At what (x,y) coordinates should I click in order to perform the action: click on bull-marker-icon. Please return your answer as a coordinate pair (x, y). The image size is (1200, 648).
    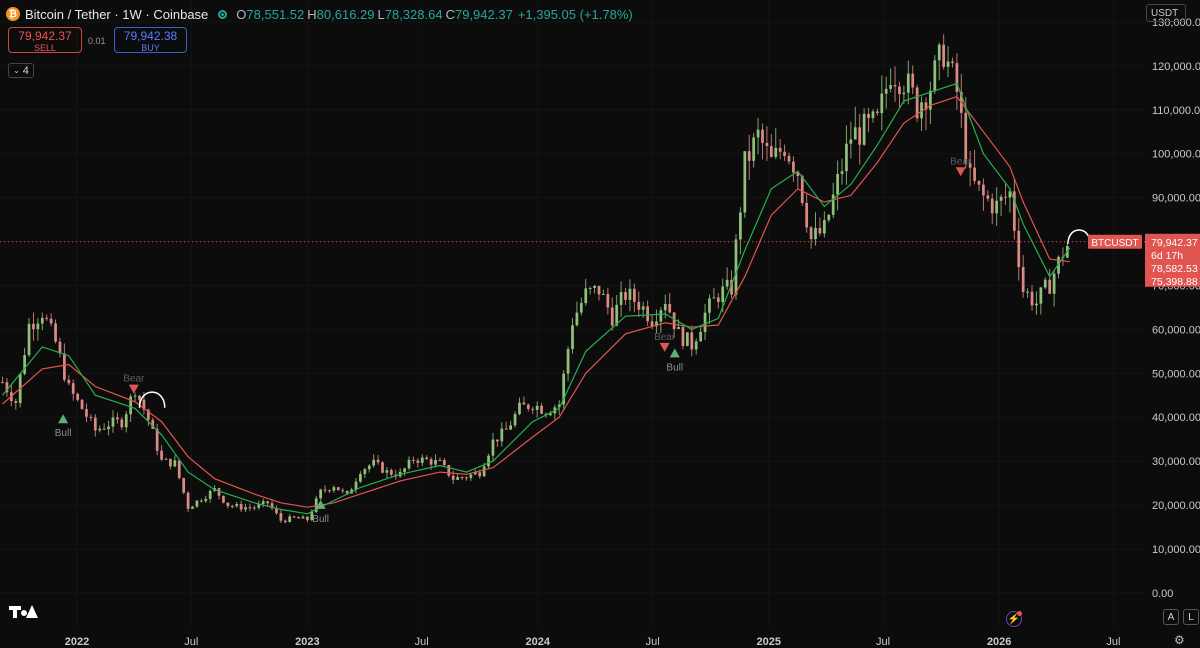
    Looking at the image, I should click on (63, 419).